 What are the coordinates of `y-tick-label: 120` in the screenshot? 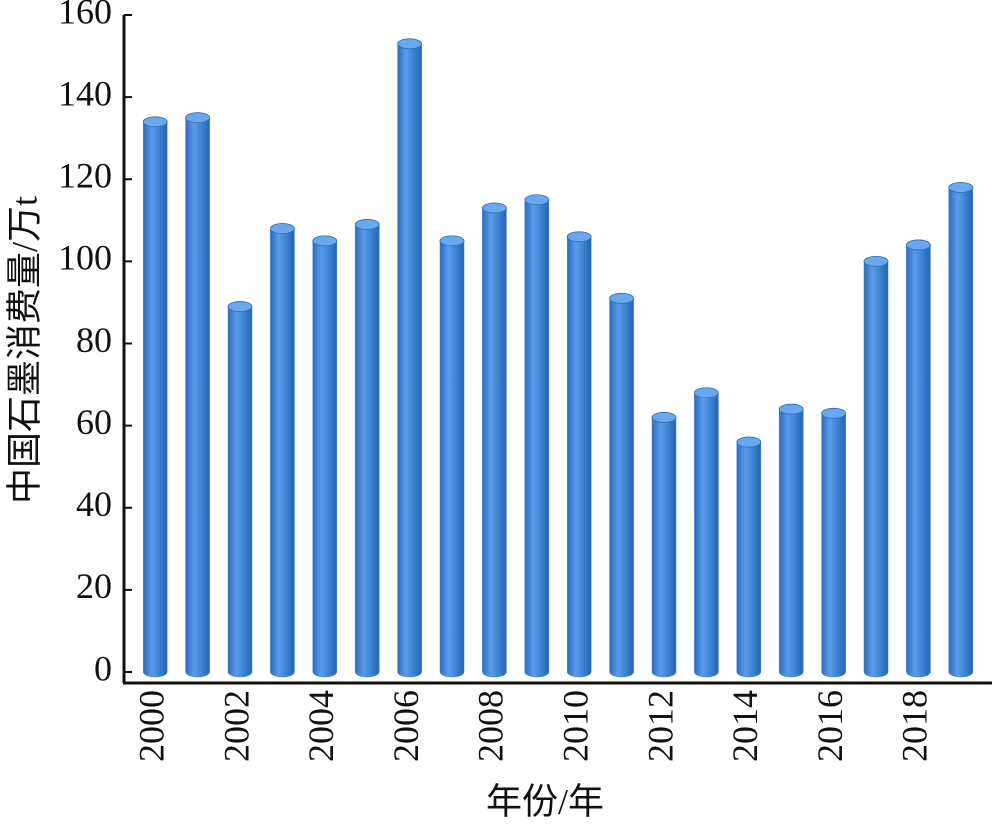 It's located at (85, 176).